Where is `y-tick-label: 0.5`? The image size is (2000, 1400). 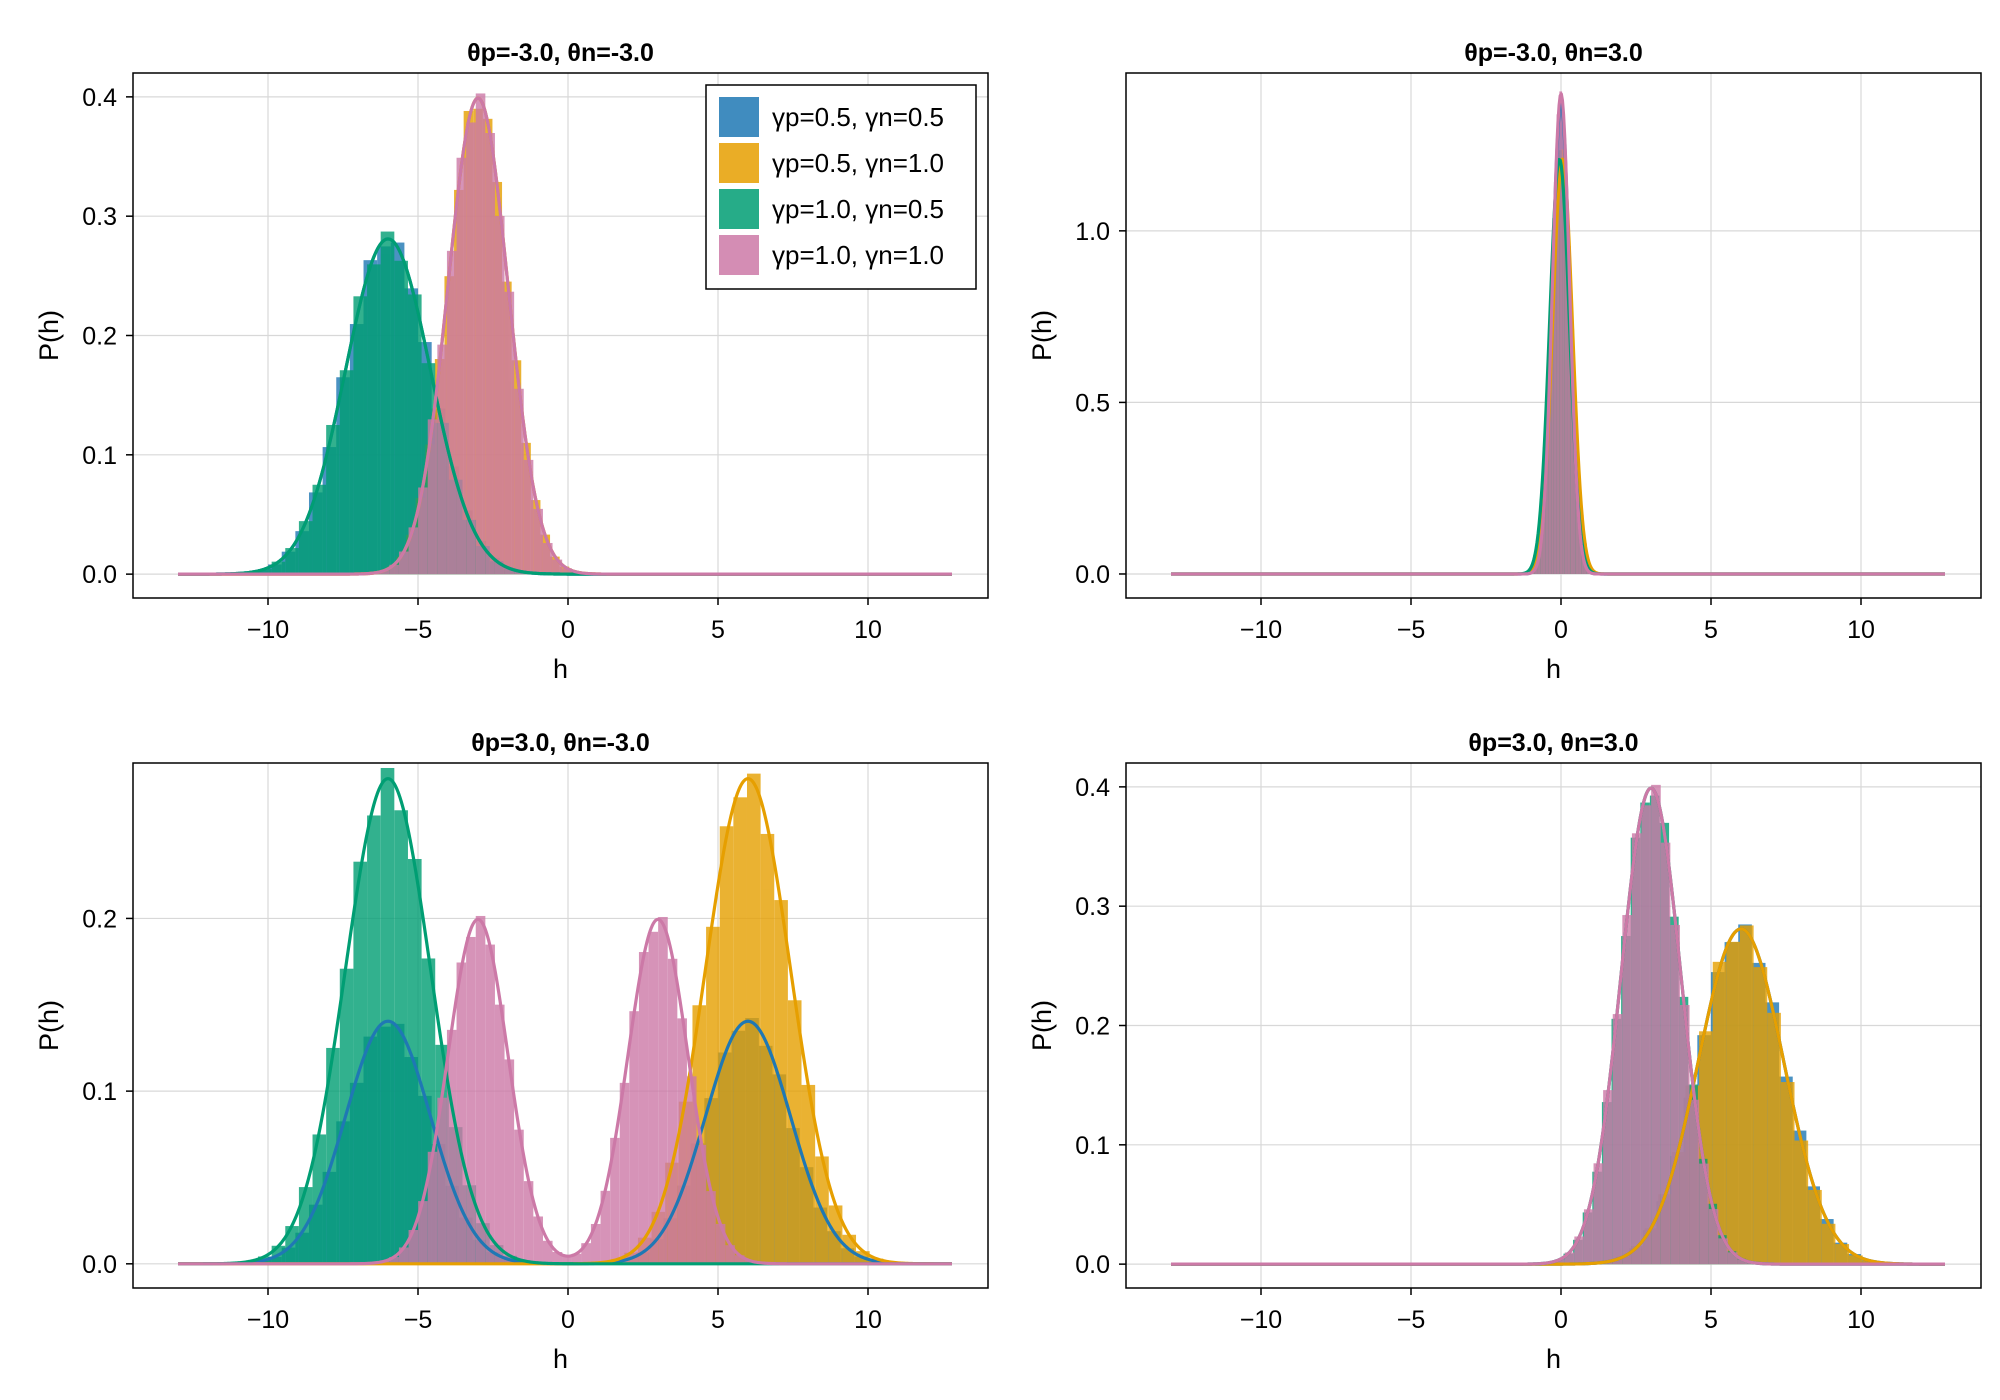
y-tick-label: 0.5 is located at coordinates (1092, 403).